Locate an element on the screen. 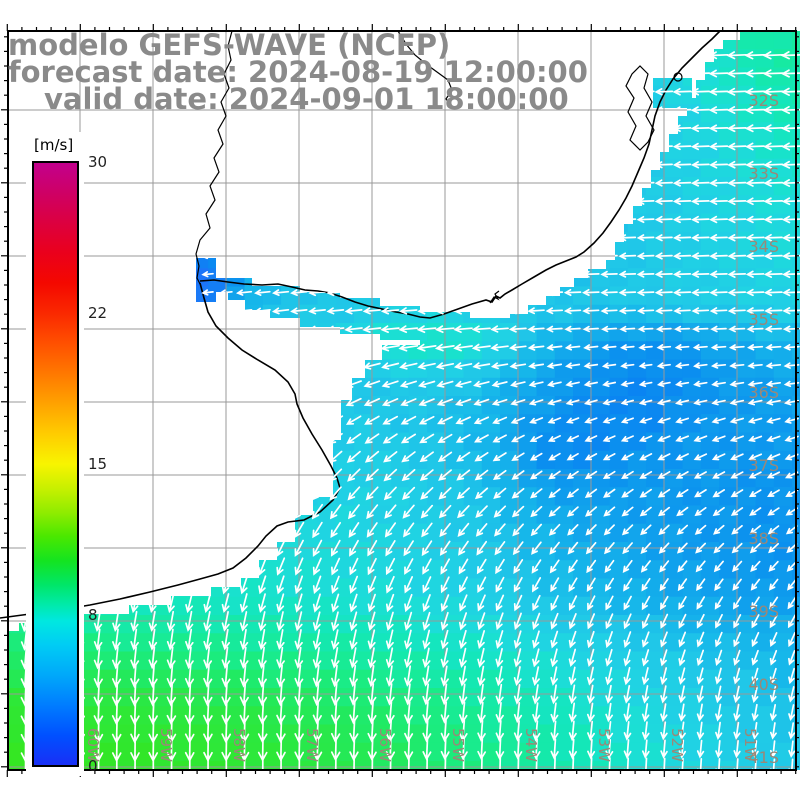 The width and height of the screenshot is (800, 800). lat-label: 38S is located at coordinates (763, 538).